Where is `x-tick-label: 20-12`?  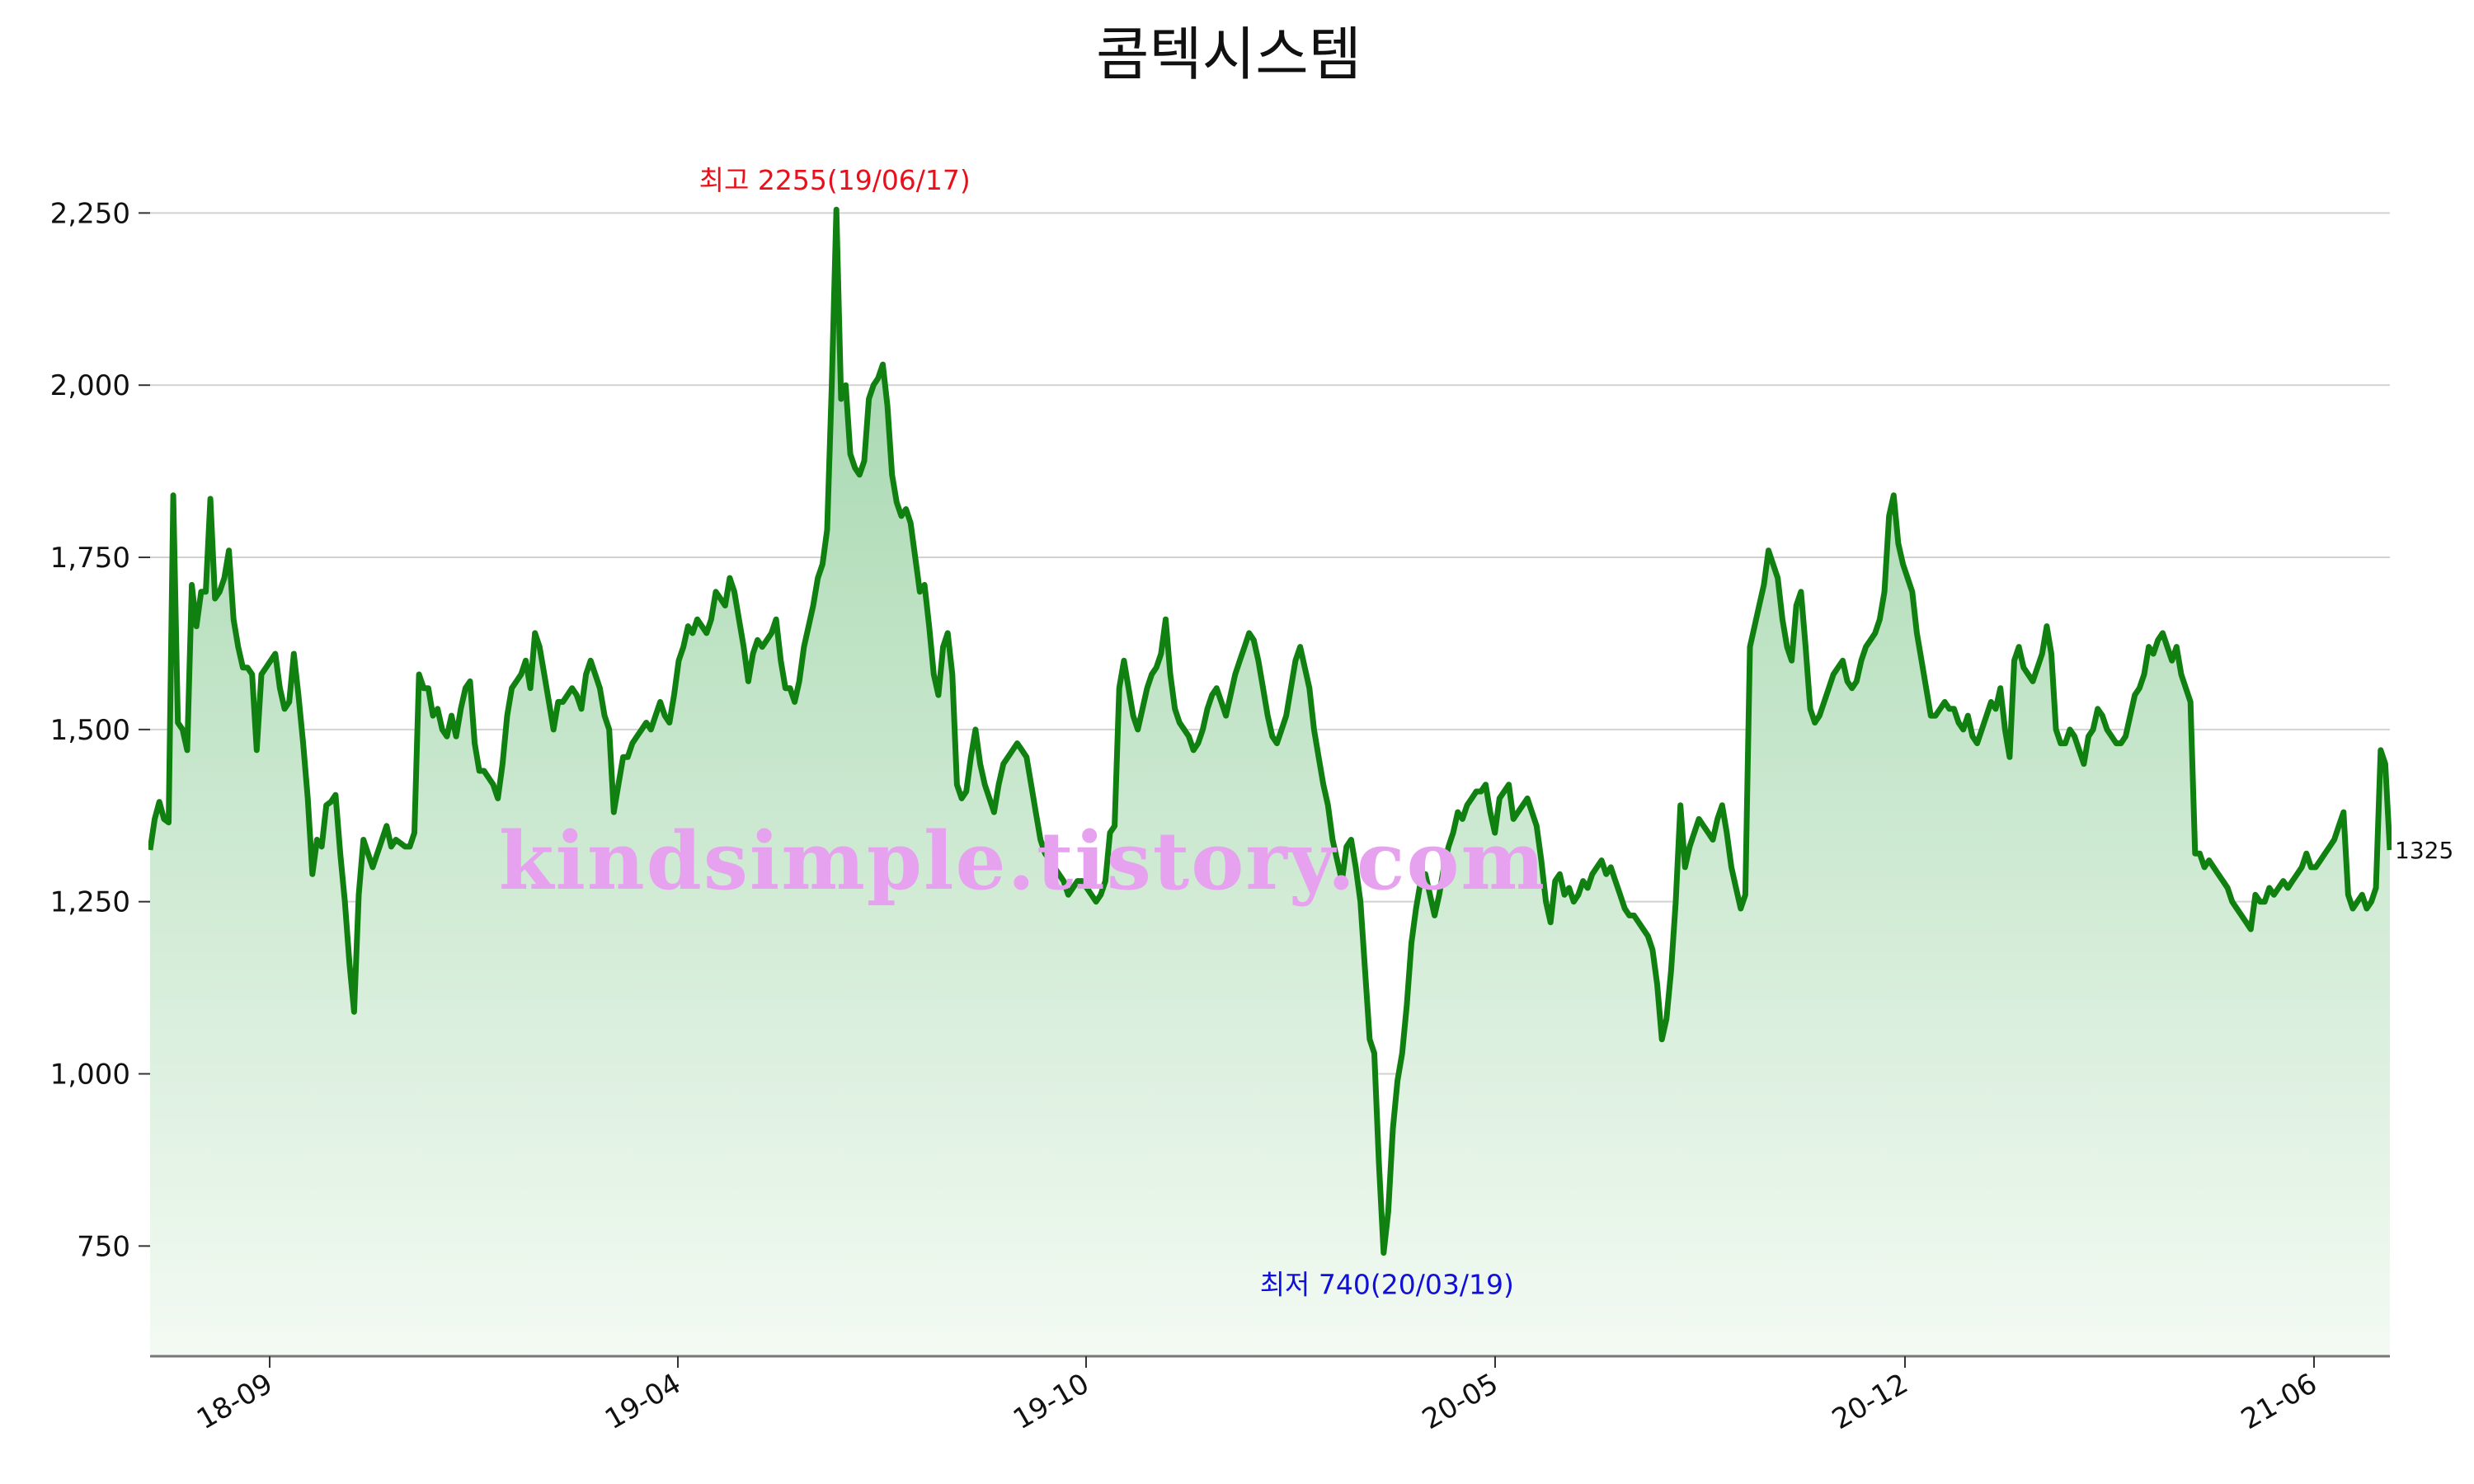 x-tick-label: 20-12 is located at coordinates (1870, 1401).